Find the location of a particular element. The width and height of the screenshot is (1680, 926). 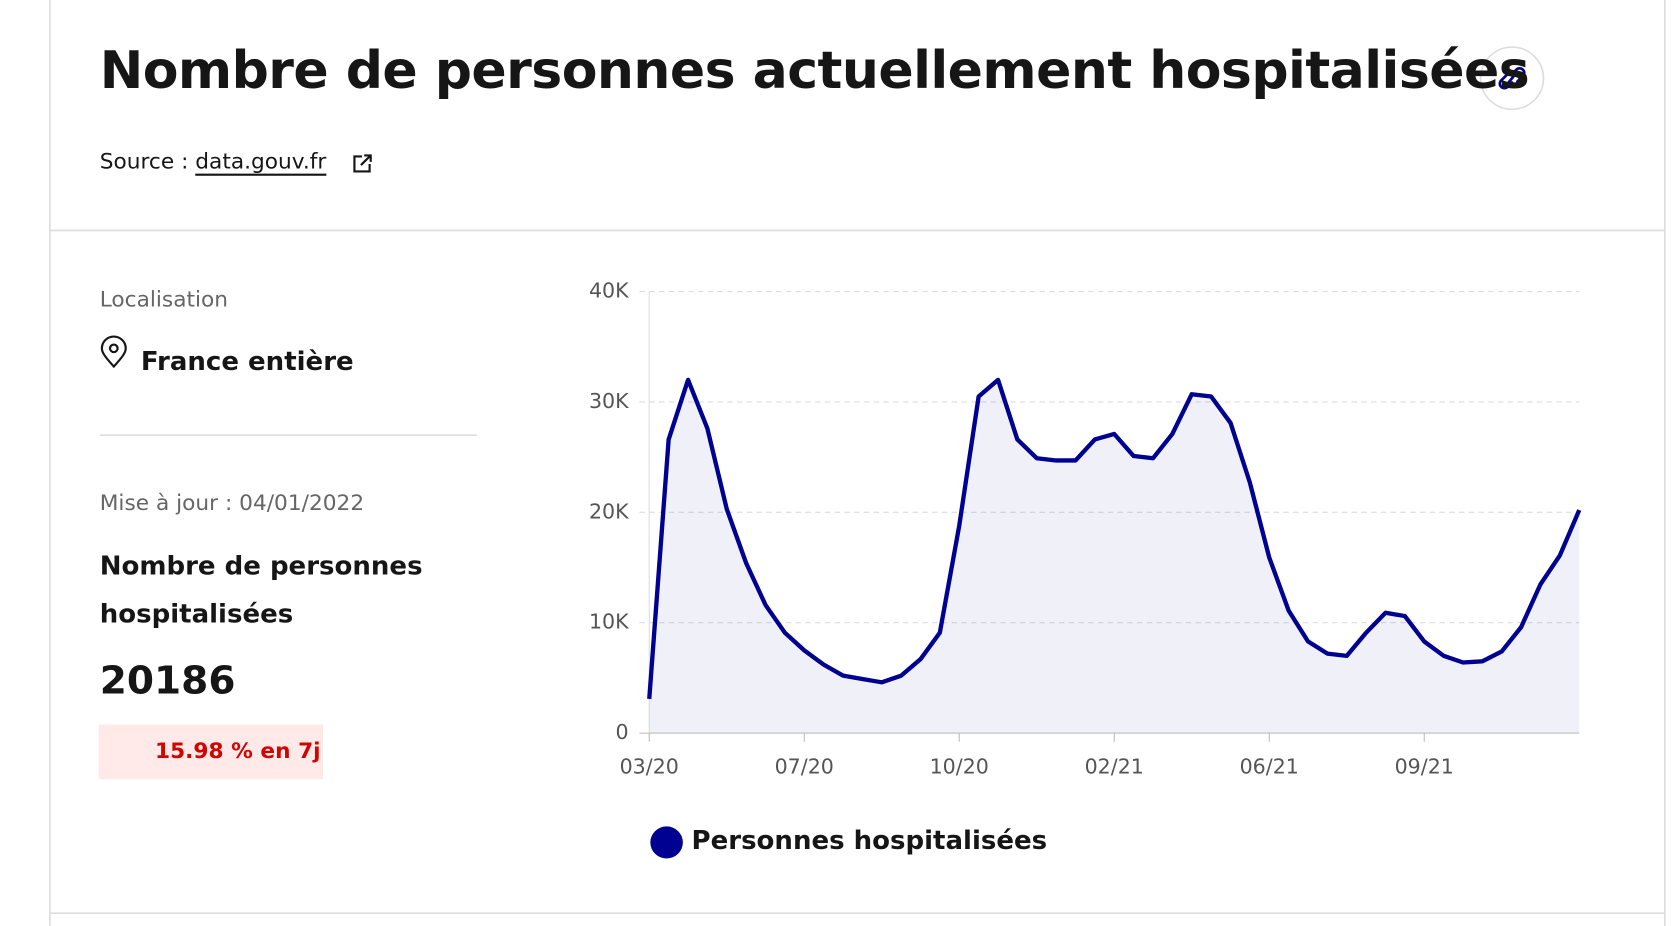

y-tick-label: 20K is located at coordinates (609, 511).